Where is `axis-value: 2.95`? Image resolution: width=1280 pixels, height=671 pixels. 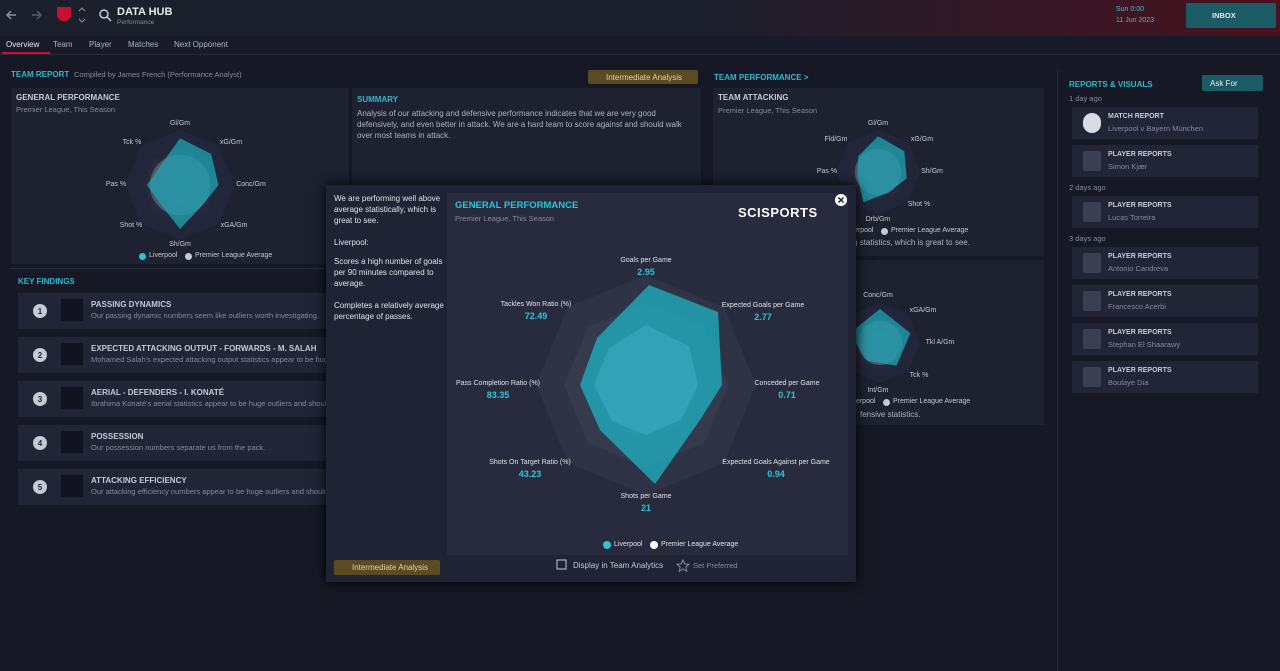
axis-value: 2.95 is located at coordinates (646, 272).